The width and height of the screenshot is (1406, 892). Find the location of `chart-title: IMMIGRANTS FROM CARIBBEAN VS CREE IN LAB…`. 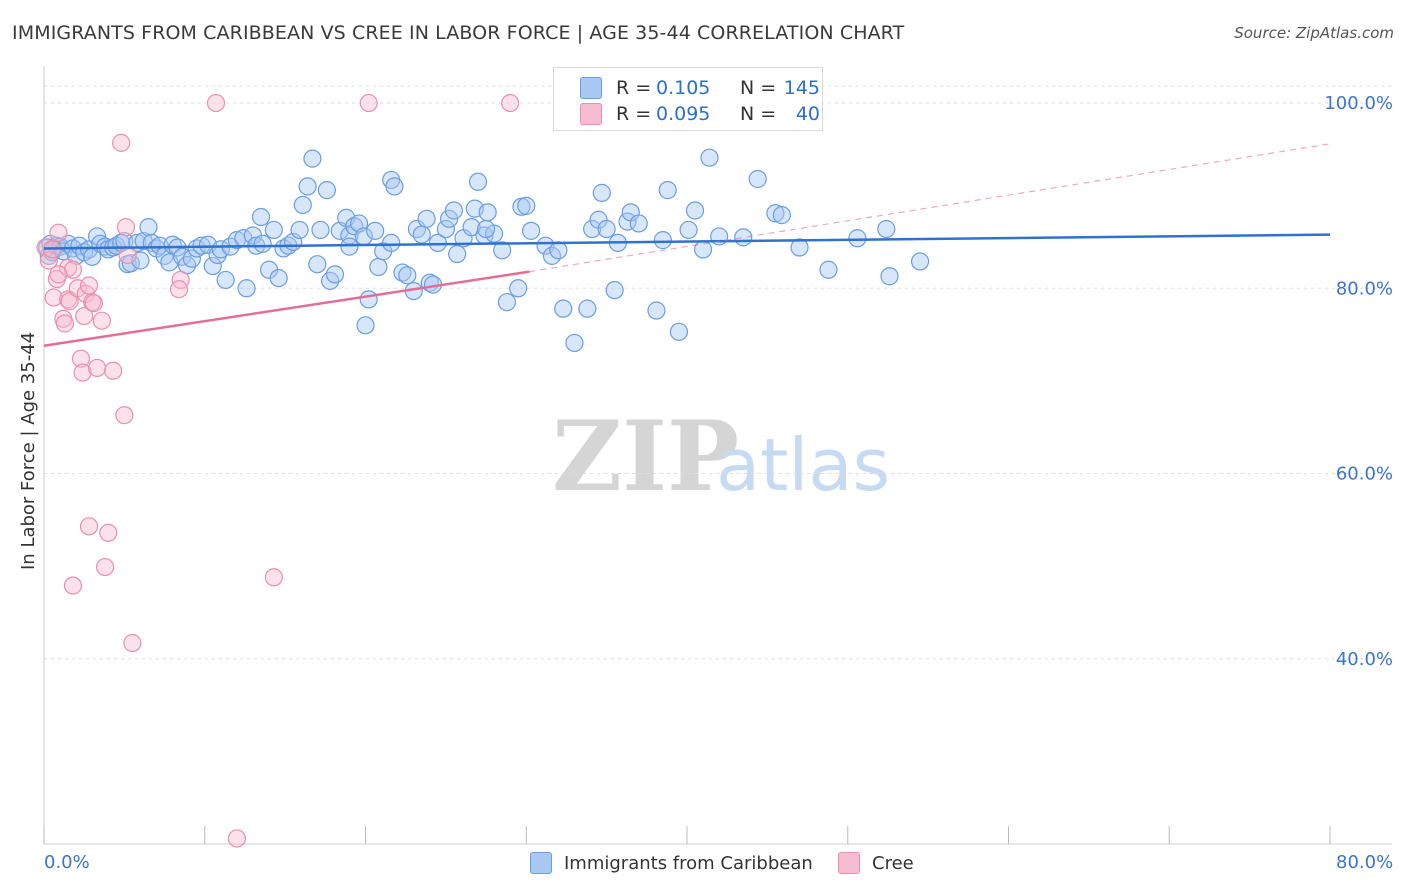

chart-title: IMMIGRANTS FROM CARIBBEAN VS CREE IN LAB… is located at coordinates (458, 33).